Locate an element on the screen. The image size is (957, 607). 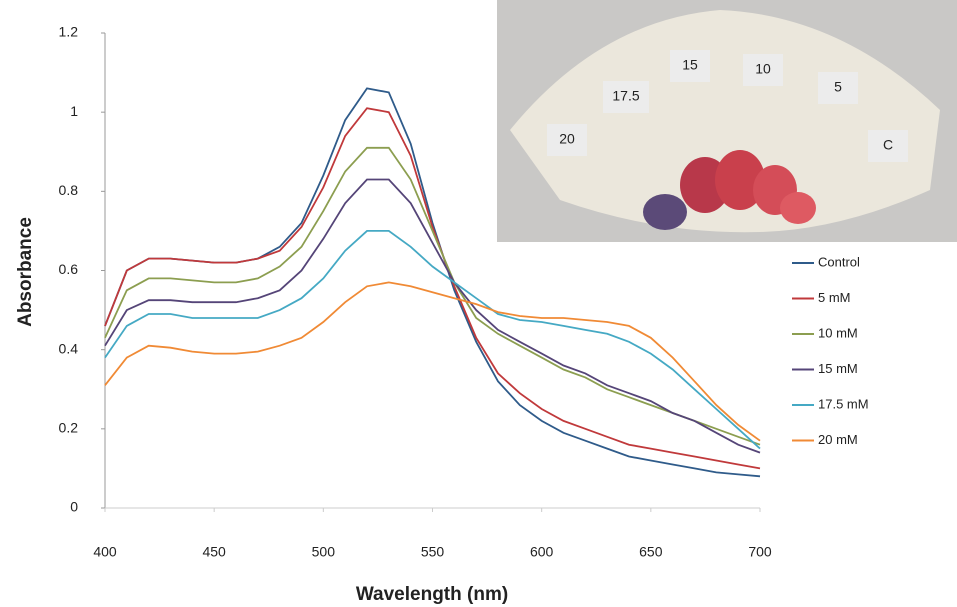
inset-label: 10 is located at coordinates (763, 69).